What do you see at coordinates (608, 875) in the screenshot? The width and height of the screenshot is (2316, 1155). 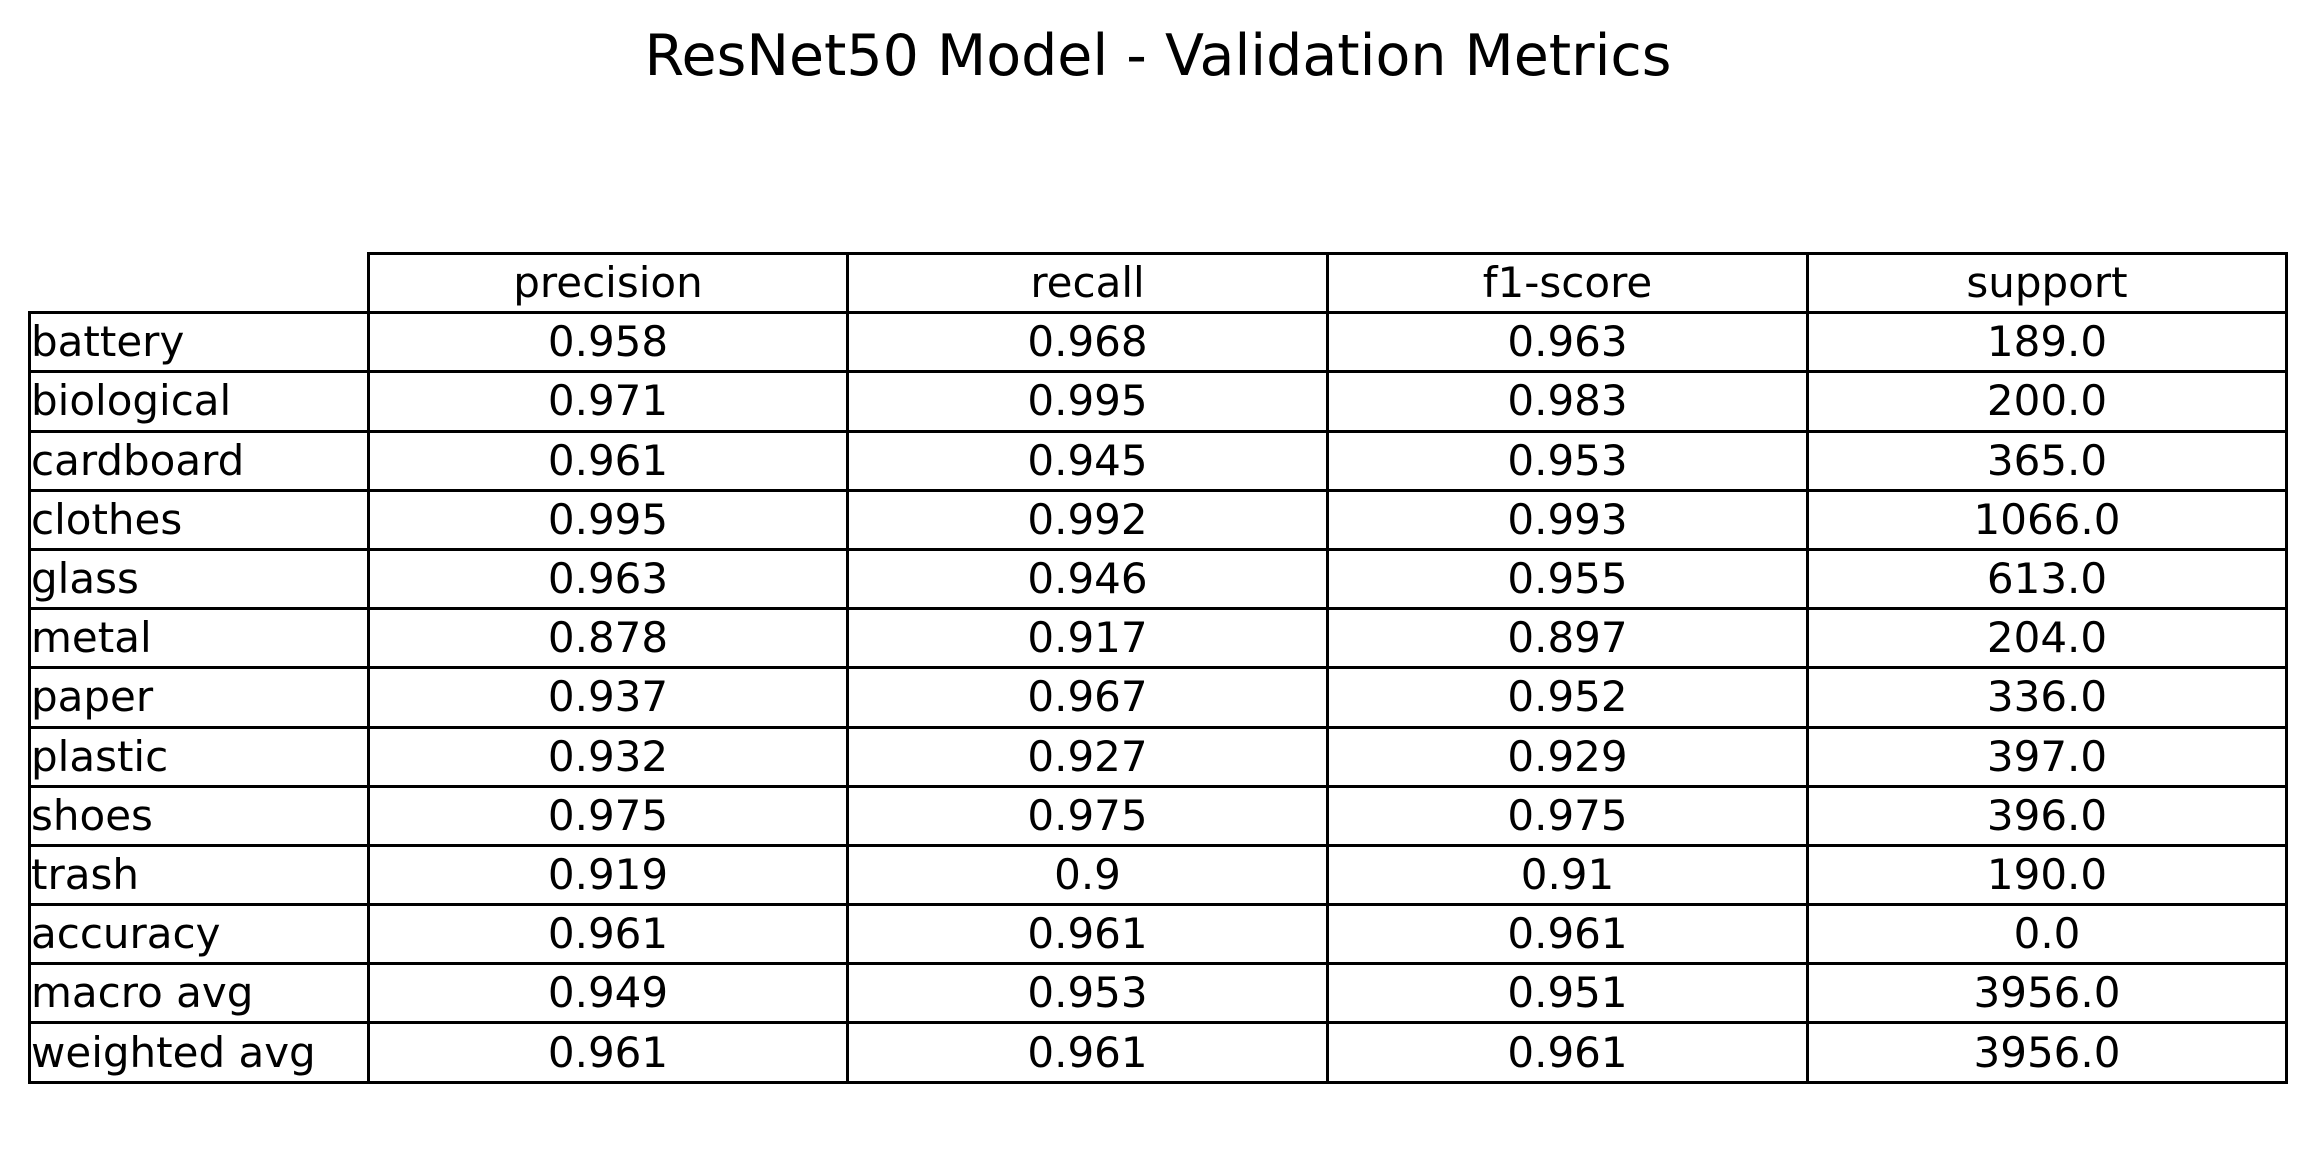 I see `cell-precision: 0.919` at bounding box center [608, 875].